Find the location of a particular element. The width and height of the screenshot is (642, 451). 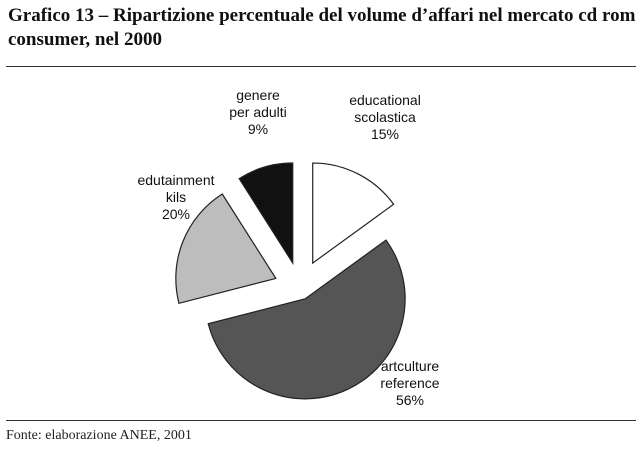

slice-label: genere per adulti is located at coordinates (258, 103).